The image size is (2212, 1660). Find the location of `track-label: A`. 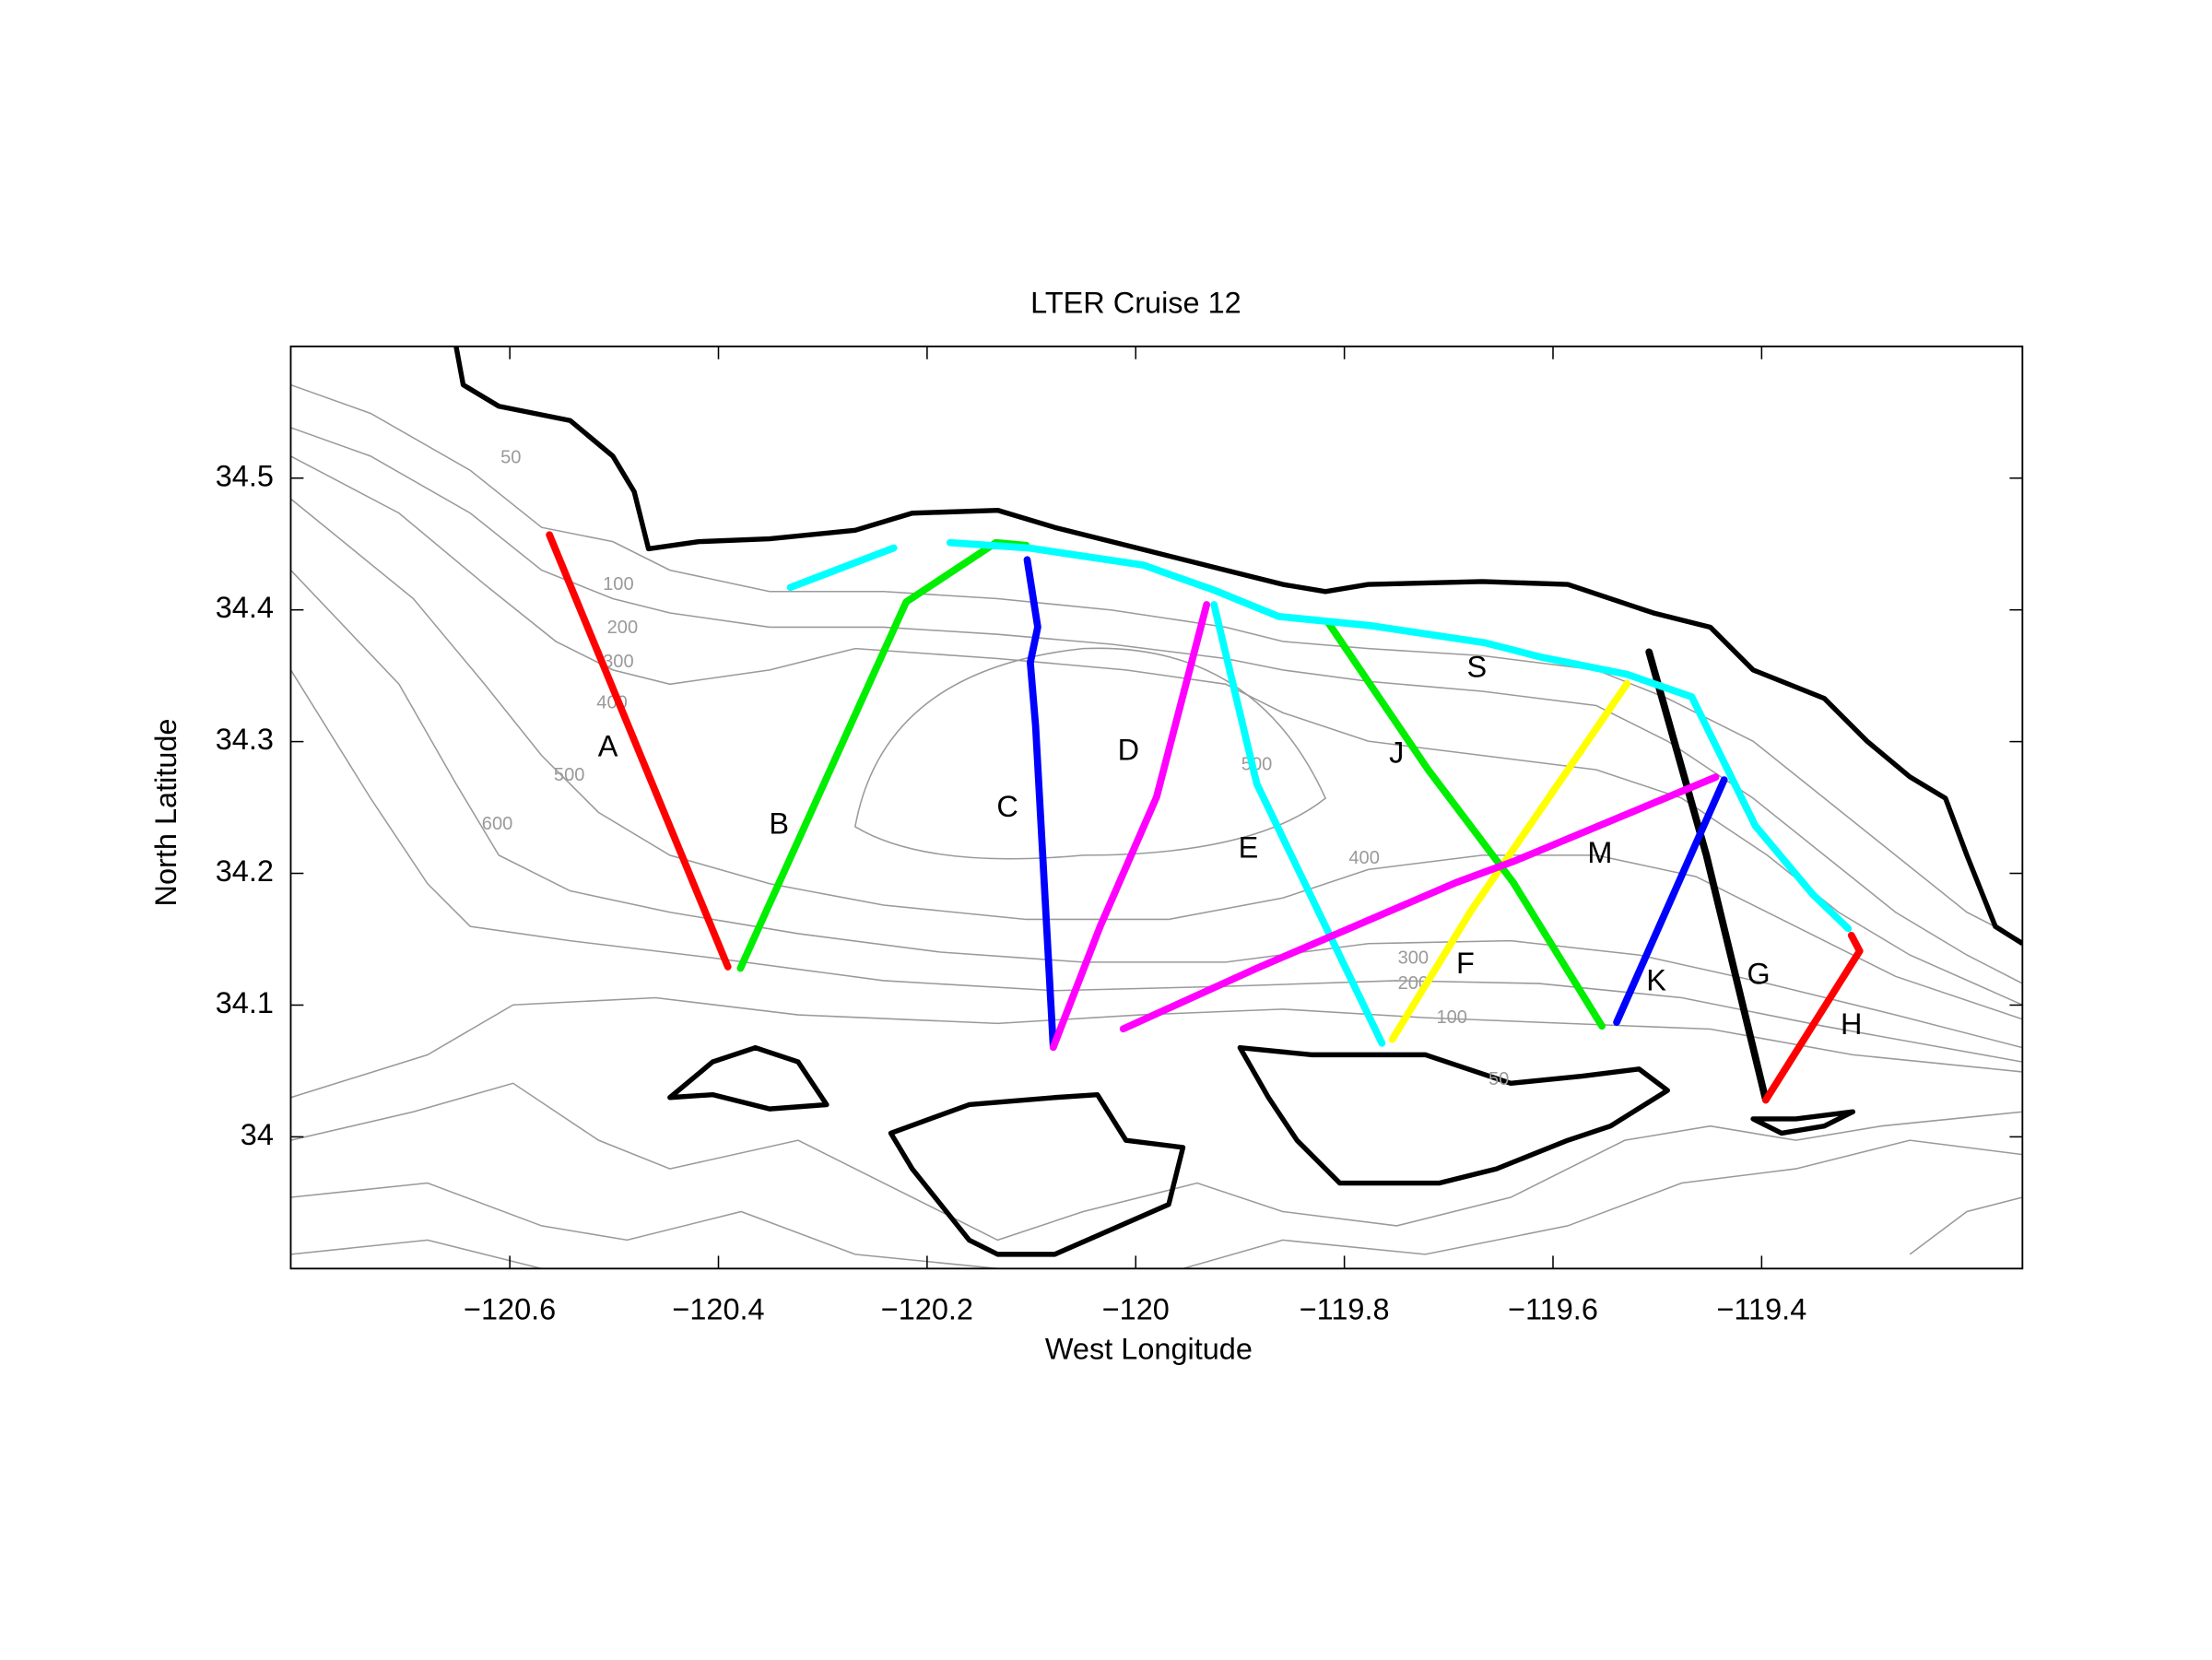

track-label: A is located at coordinates (608, 745).